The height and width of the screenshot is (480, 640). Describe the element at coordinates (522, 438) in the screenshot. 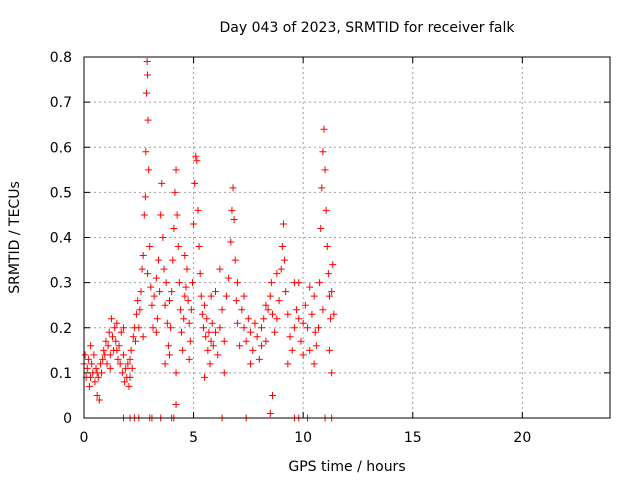

I see `x-tick-label: 20` at that location.